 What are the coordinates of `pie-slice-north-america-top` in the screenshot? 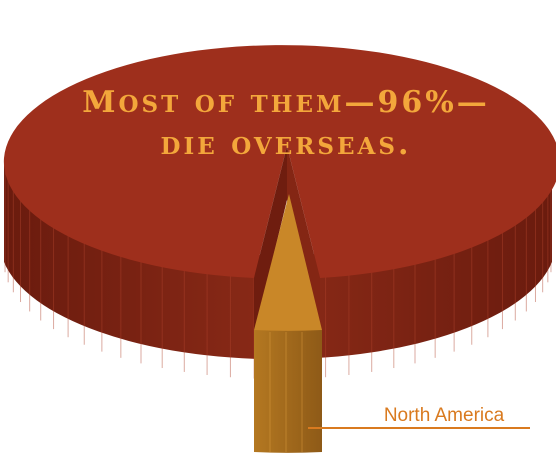 It's located at (288, 262).